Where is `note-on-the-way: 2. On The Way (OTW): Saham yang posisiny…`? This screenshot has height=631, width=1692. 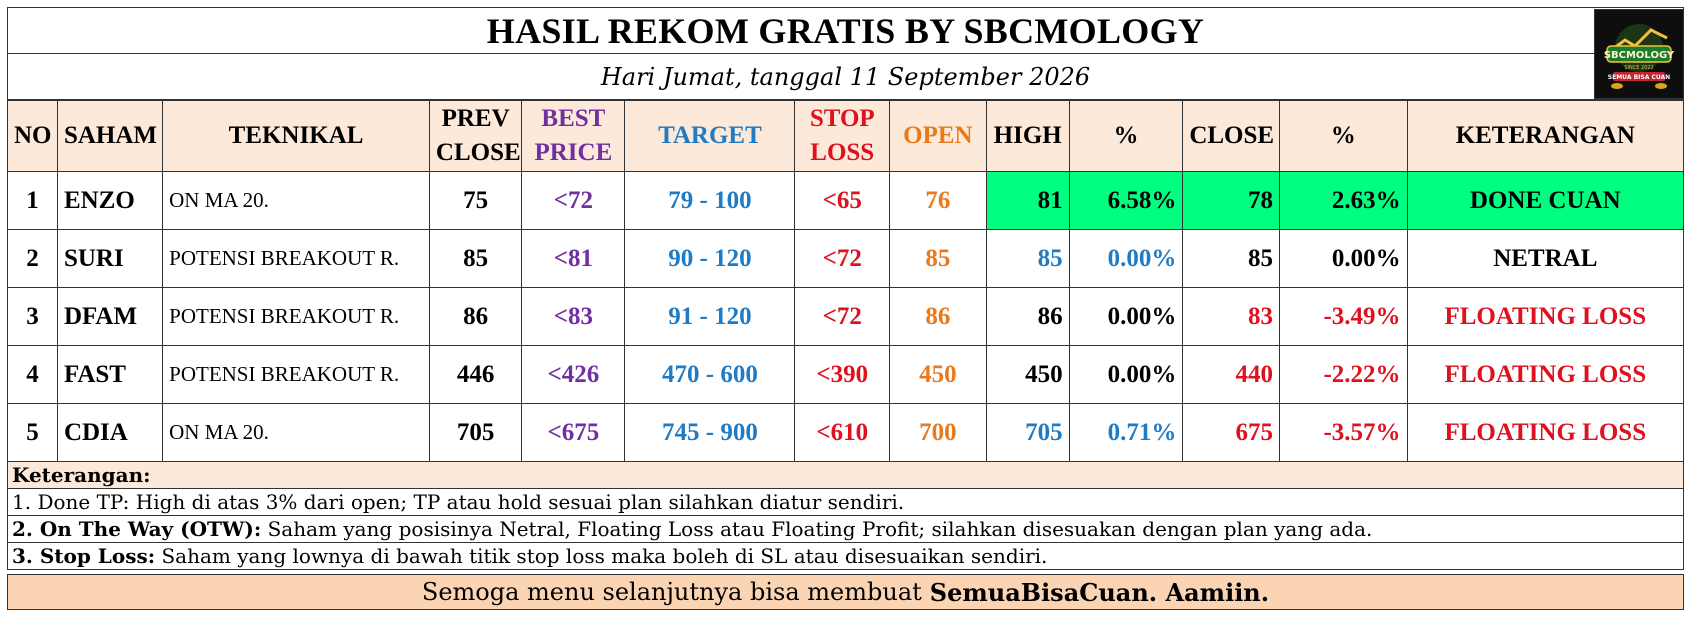 note-on-the-way: 2. On The Way (OTW): Saham yang posisiny… is located at coordinates (845, 529).